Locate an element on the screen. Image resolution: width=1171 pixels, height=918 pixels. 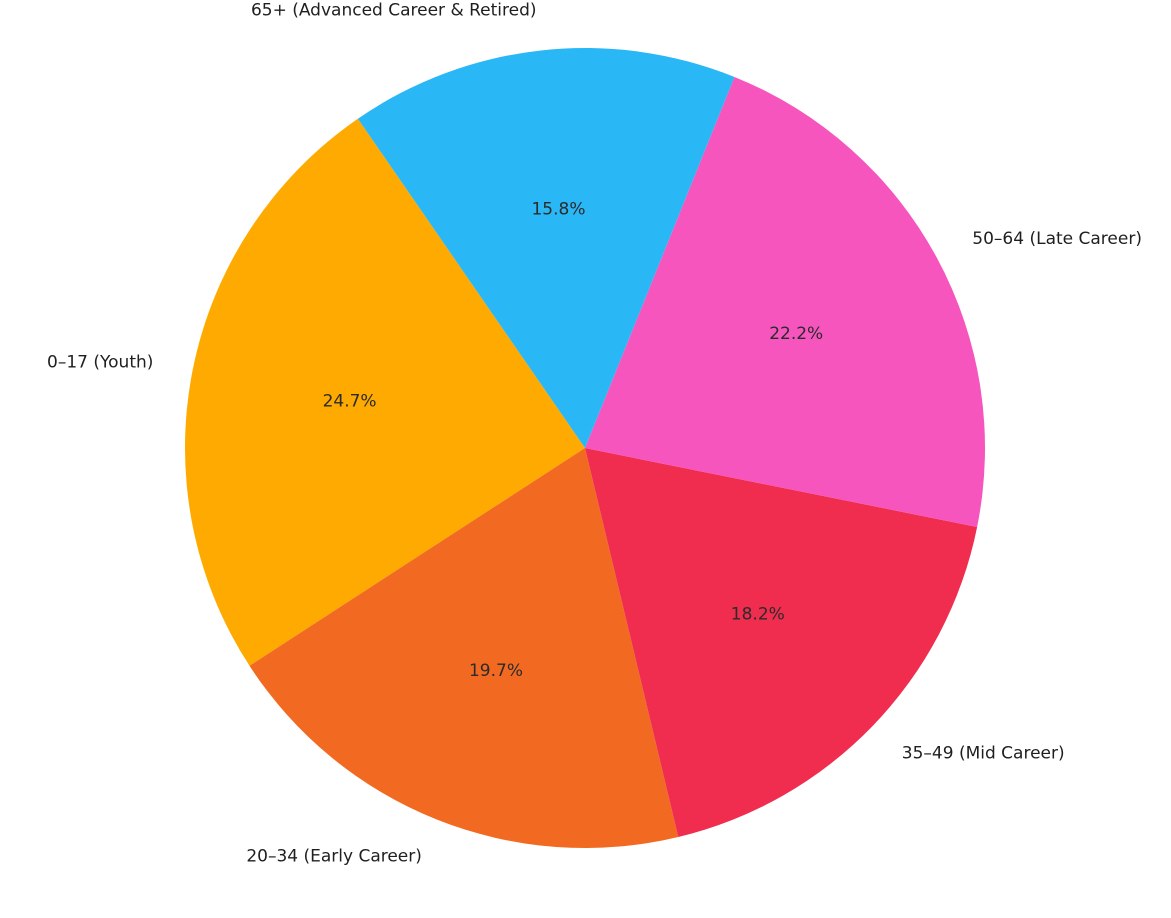
percentage-label: 22.2% is located at coordinates (796, 334).